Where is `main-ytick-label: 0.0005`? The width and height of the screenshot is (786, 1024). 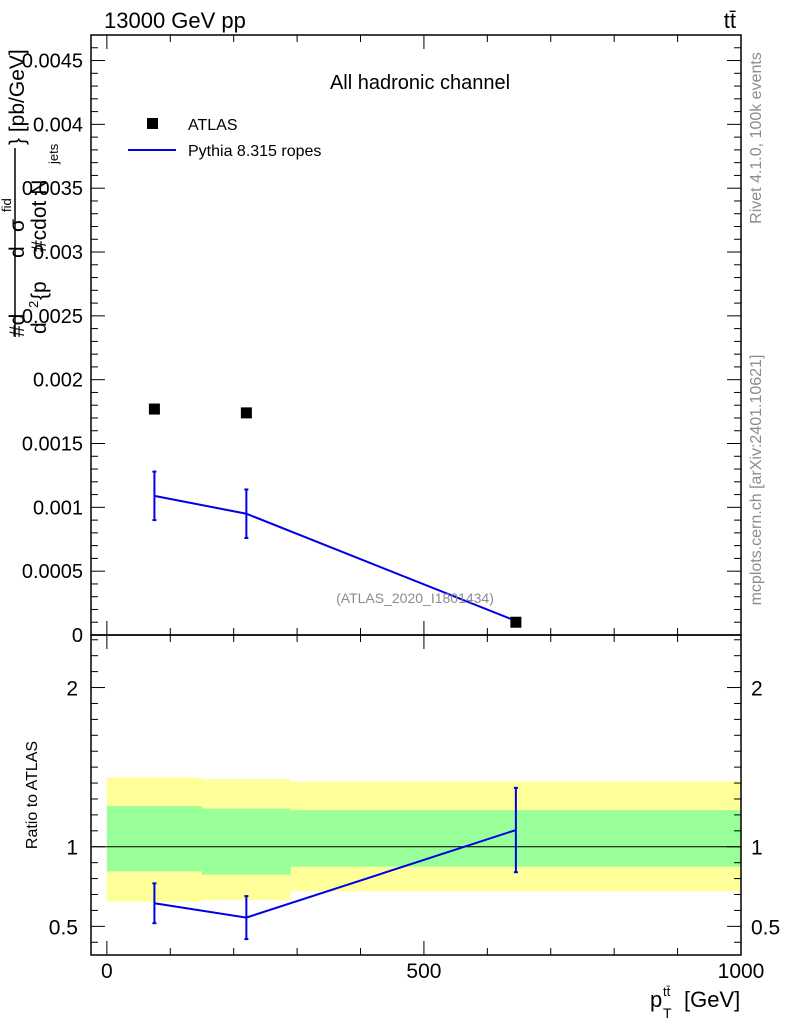 main-ytick-label: 0.0005 is located at coordinates (52, 572).